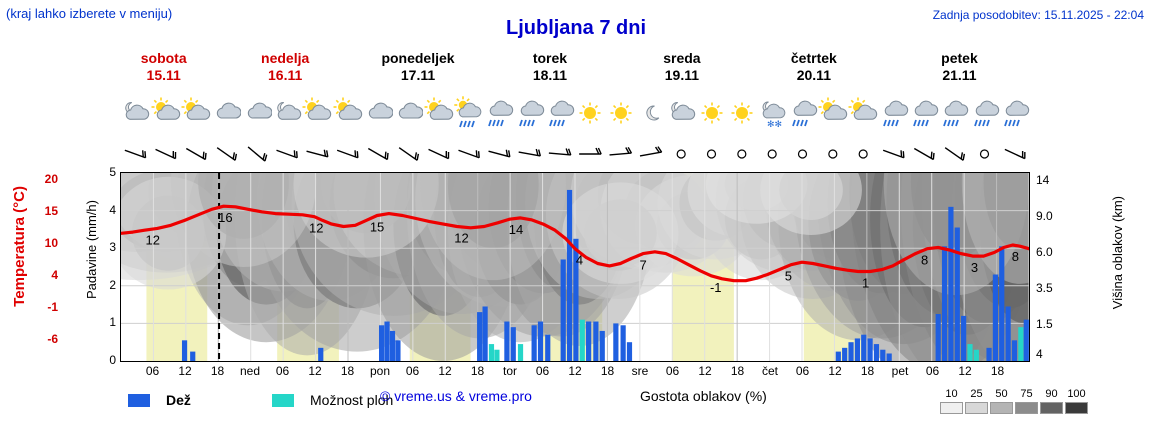 The height and width of the screenshot is (443, 1152). Describe the element at coordinates (445, 371) in the screenshot. I see `x-tick-9: 12` at that location.